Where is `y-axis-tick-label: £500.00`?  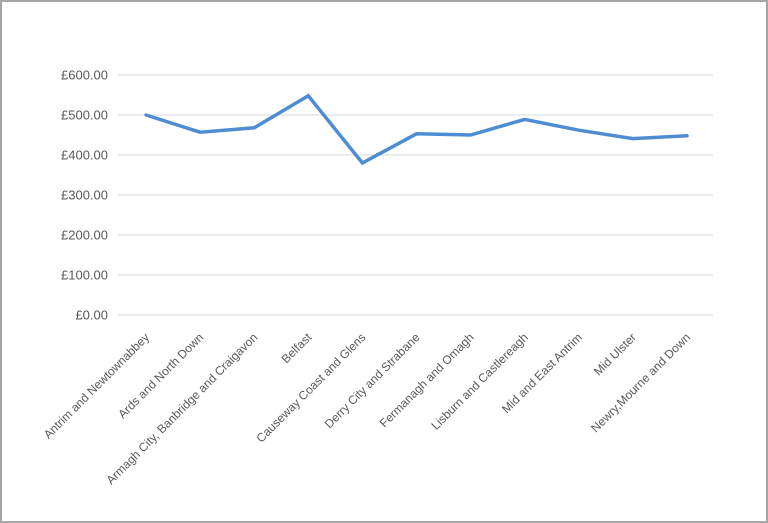
y-axis-tick-label: £500.00 is located at coordinates (84, 115).